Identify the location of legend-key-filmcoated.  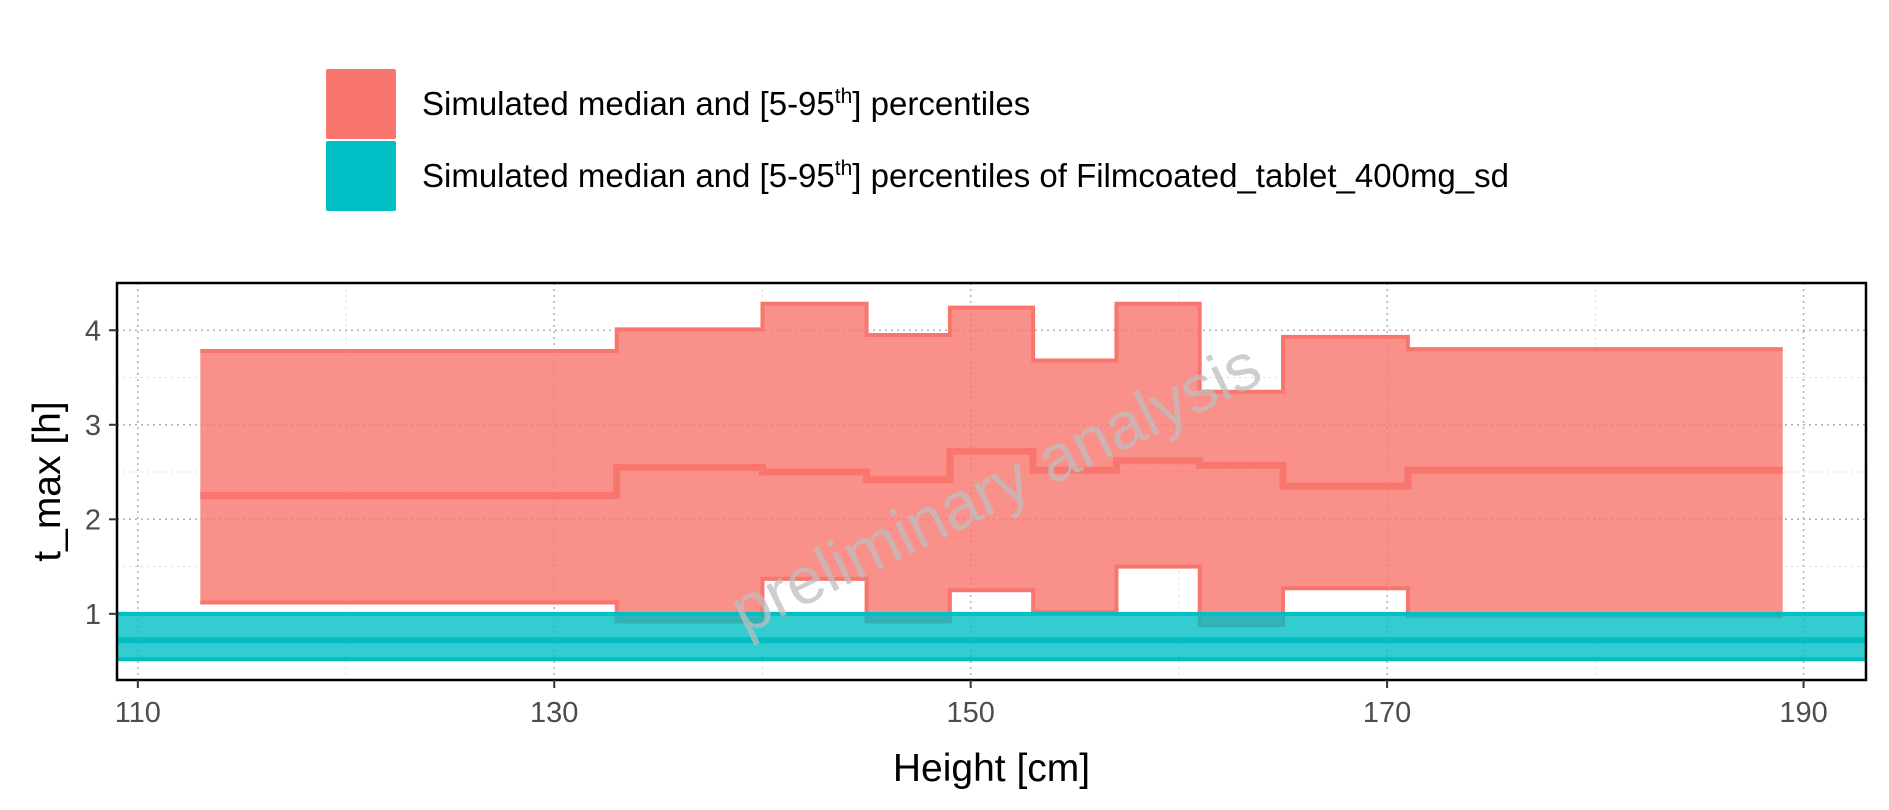
(361, 176).